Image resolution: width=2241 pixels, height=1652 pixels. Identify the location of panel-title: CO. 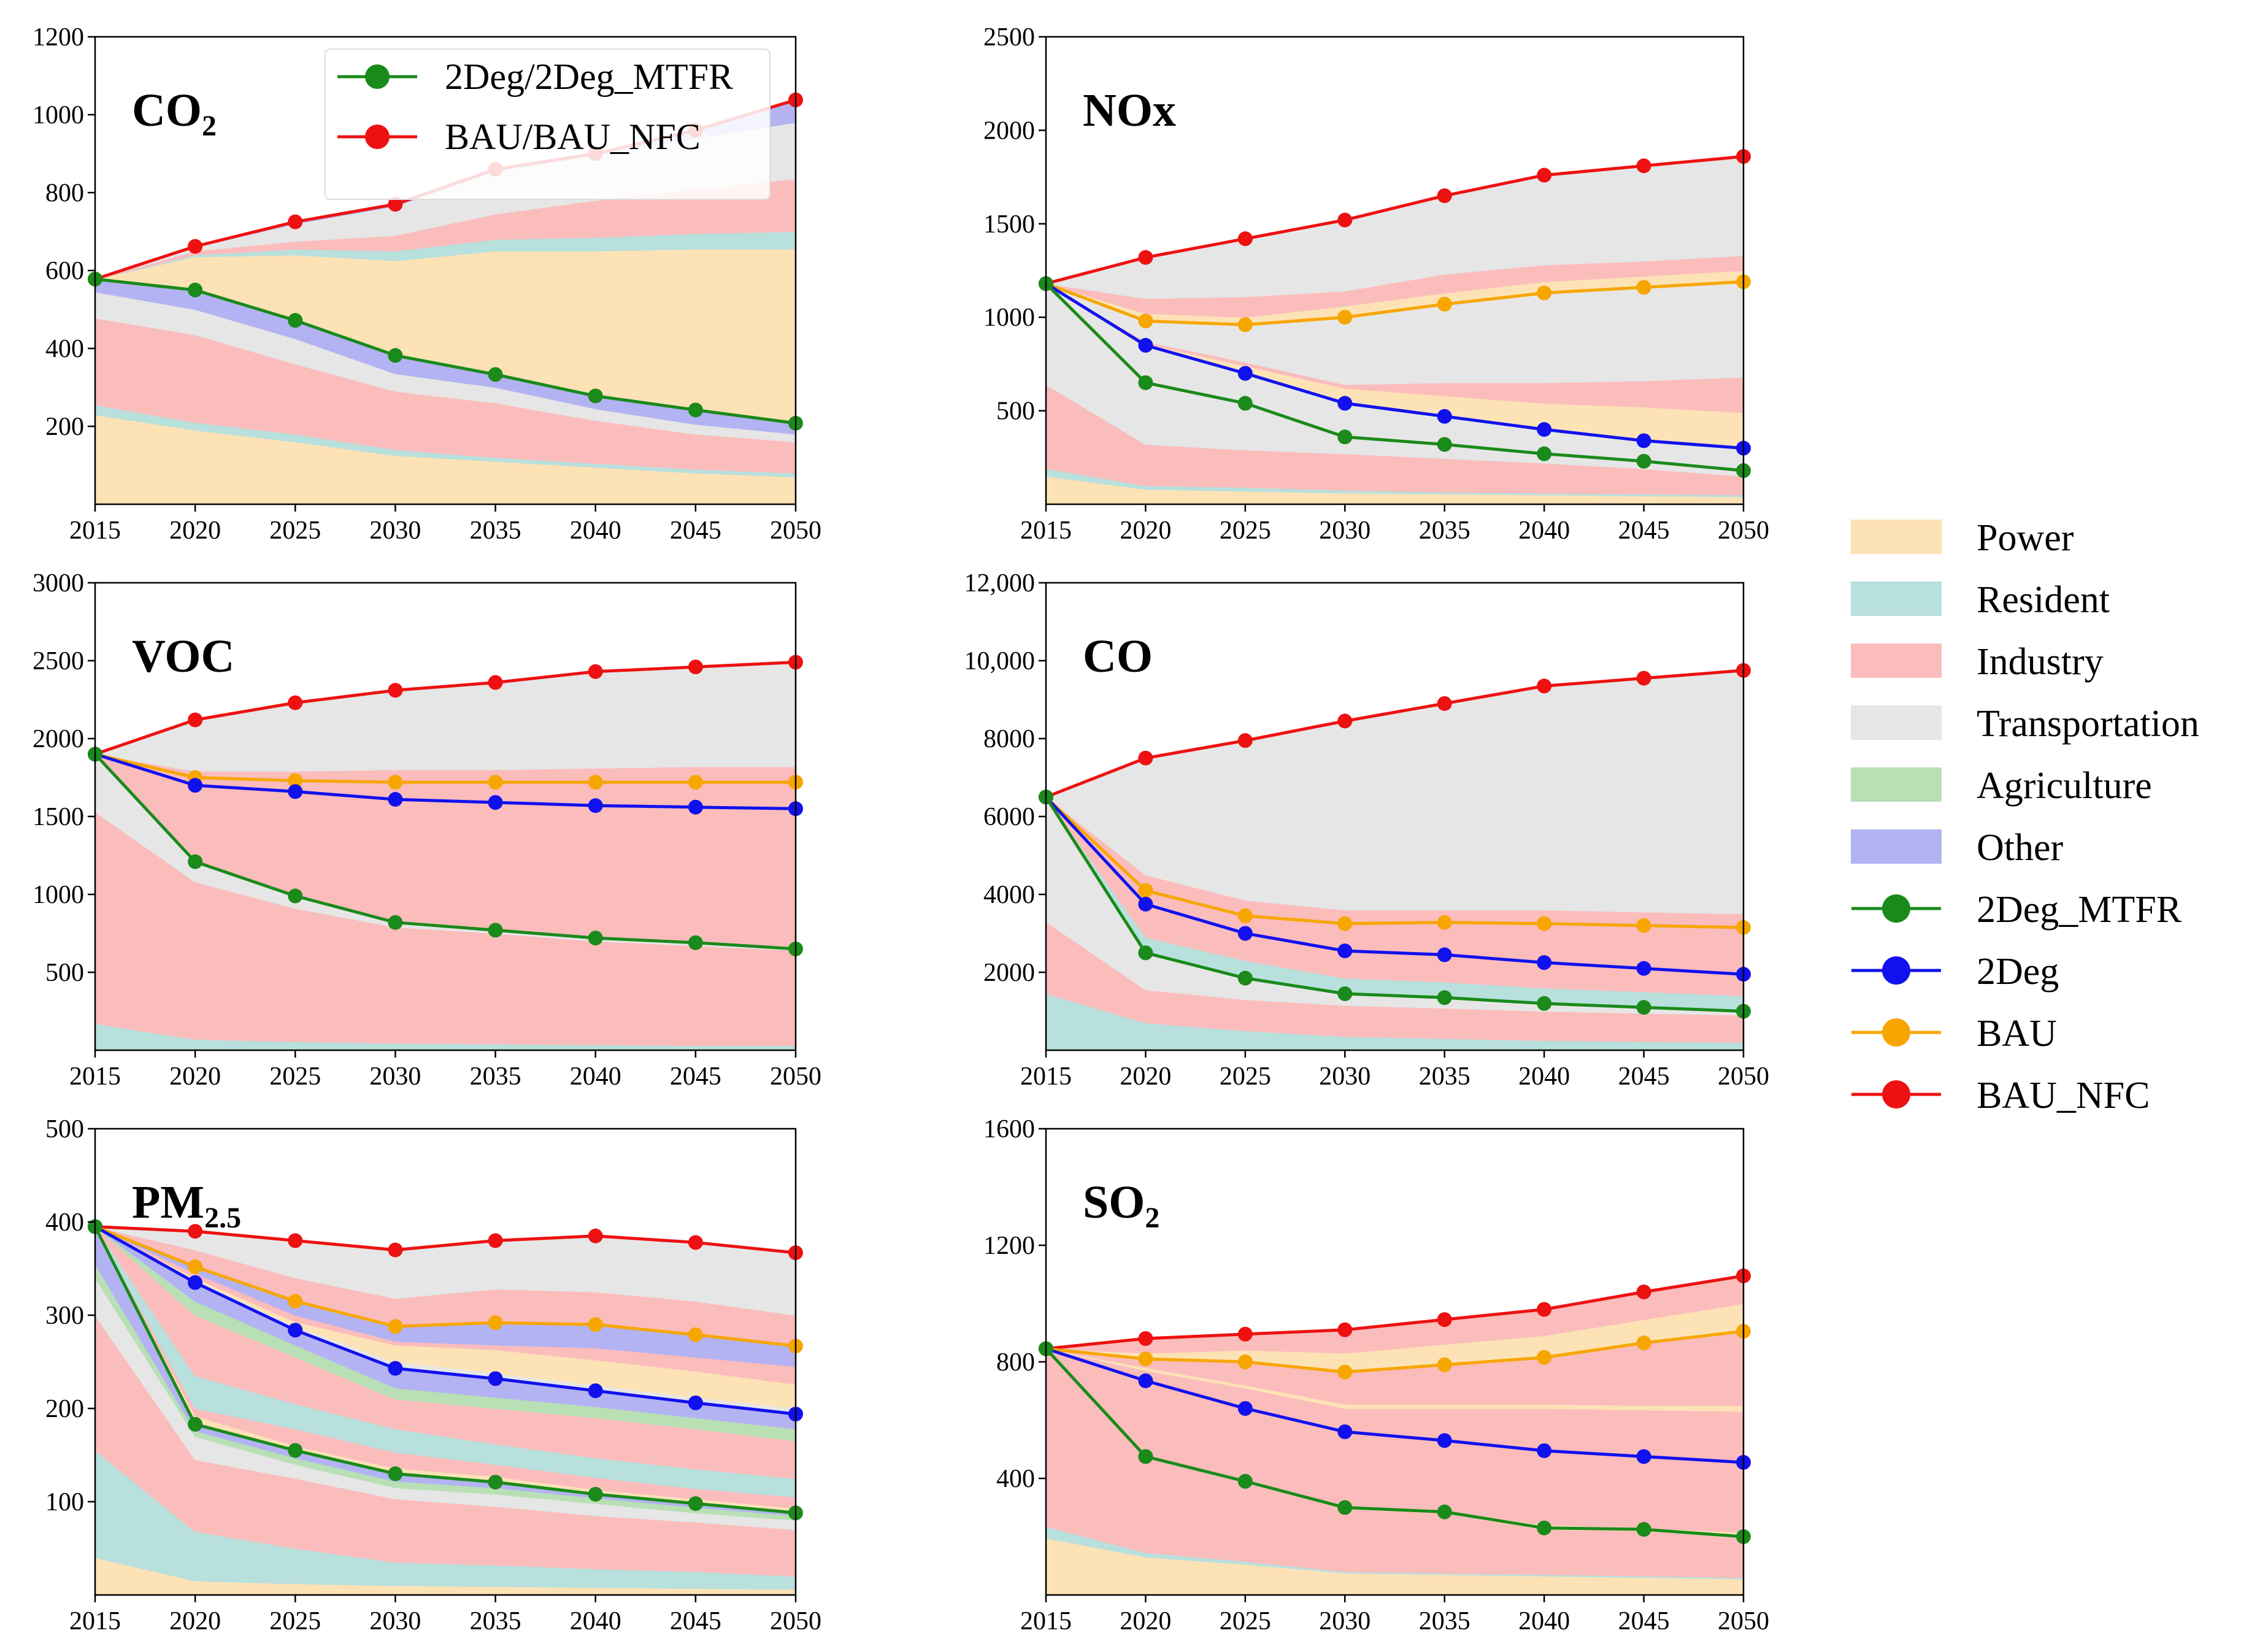
(1118, 656).